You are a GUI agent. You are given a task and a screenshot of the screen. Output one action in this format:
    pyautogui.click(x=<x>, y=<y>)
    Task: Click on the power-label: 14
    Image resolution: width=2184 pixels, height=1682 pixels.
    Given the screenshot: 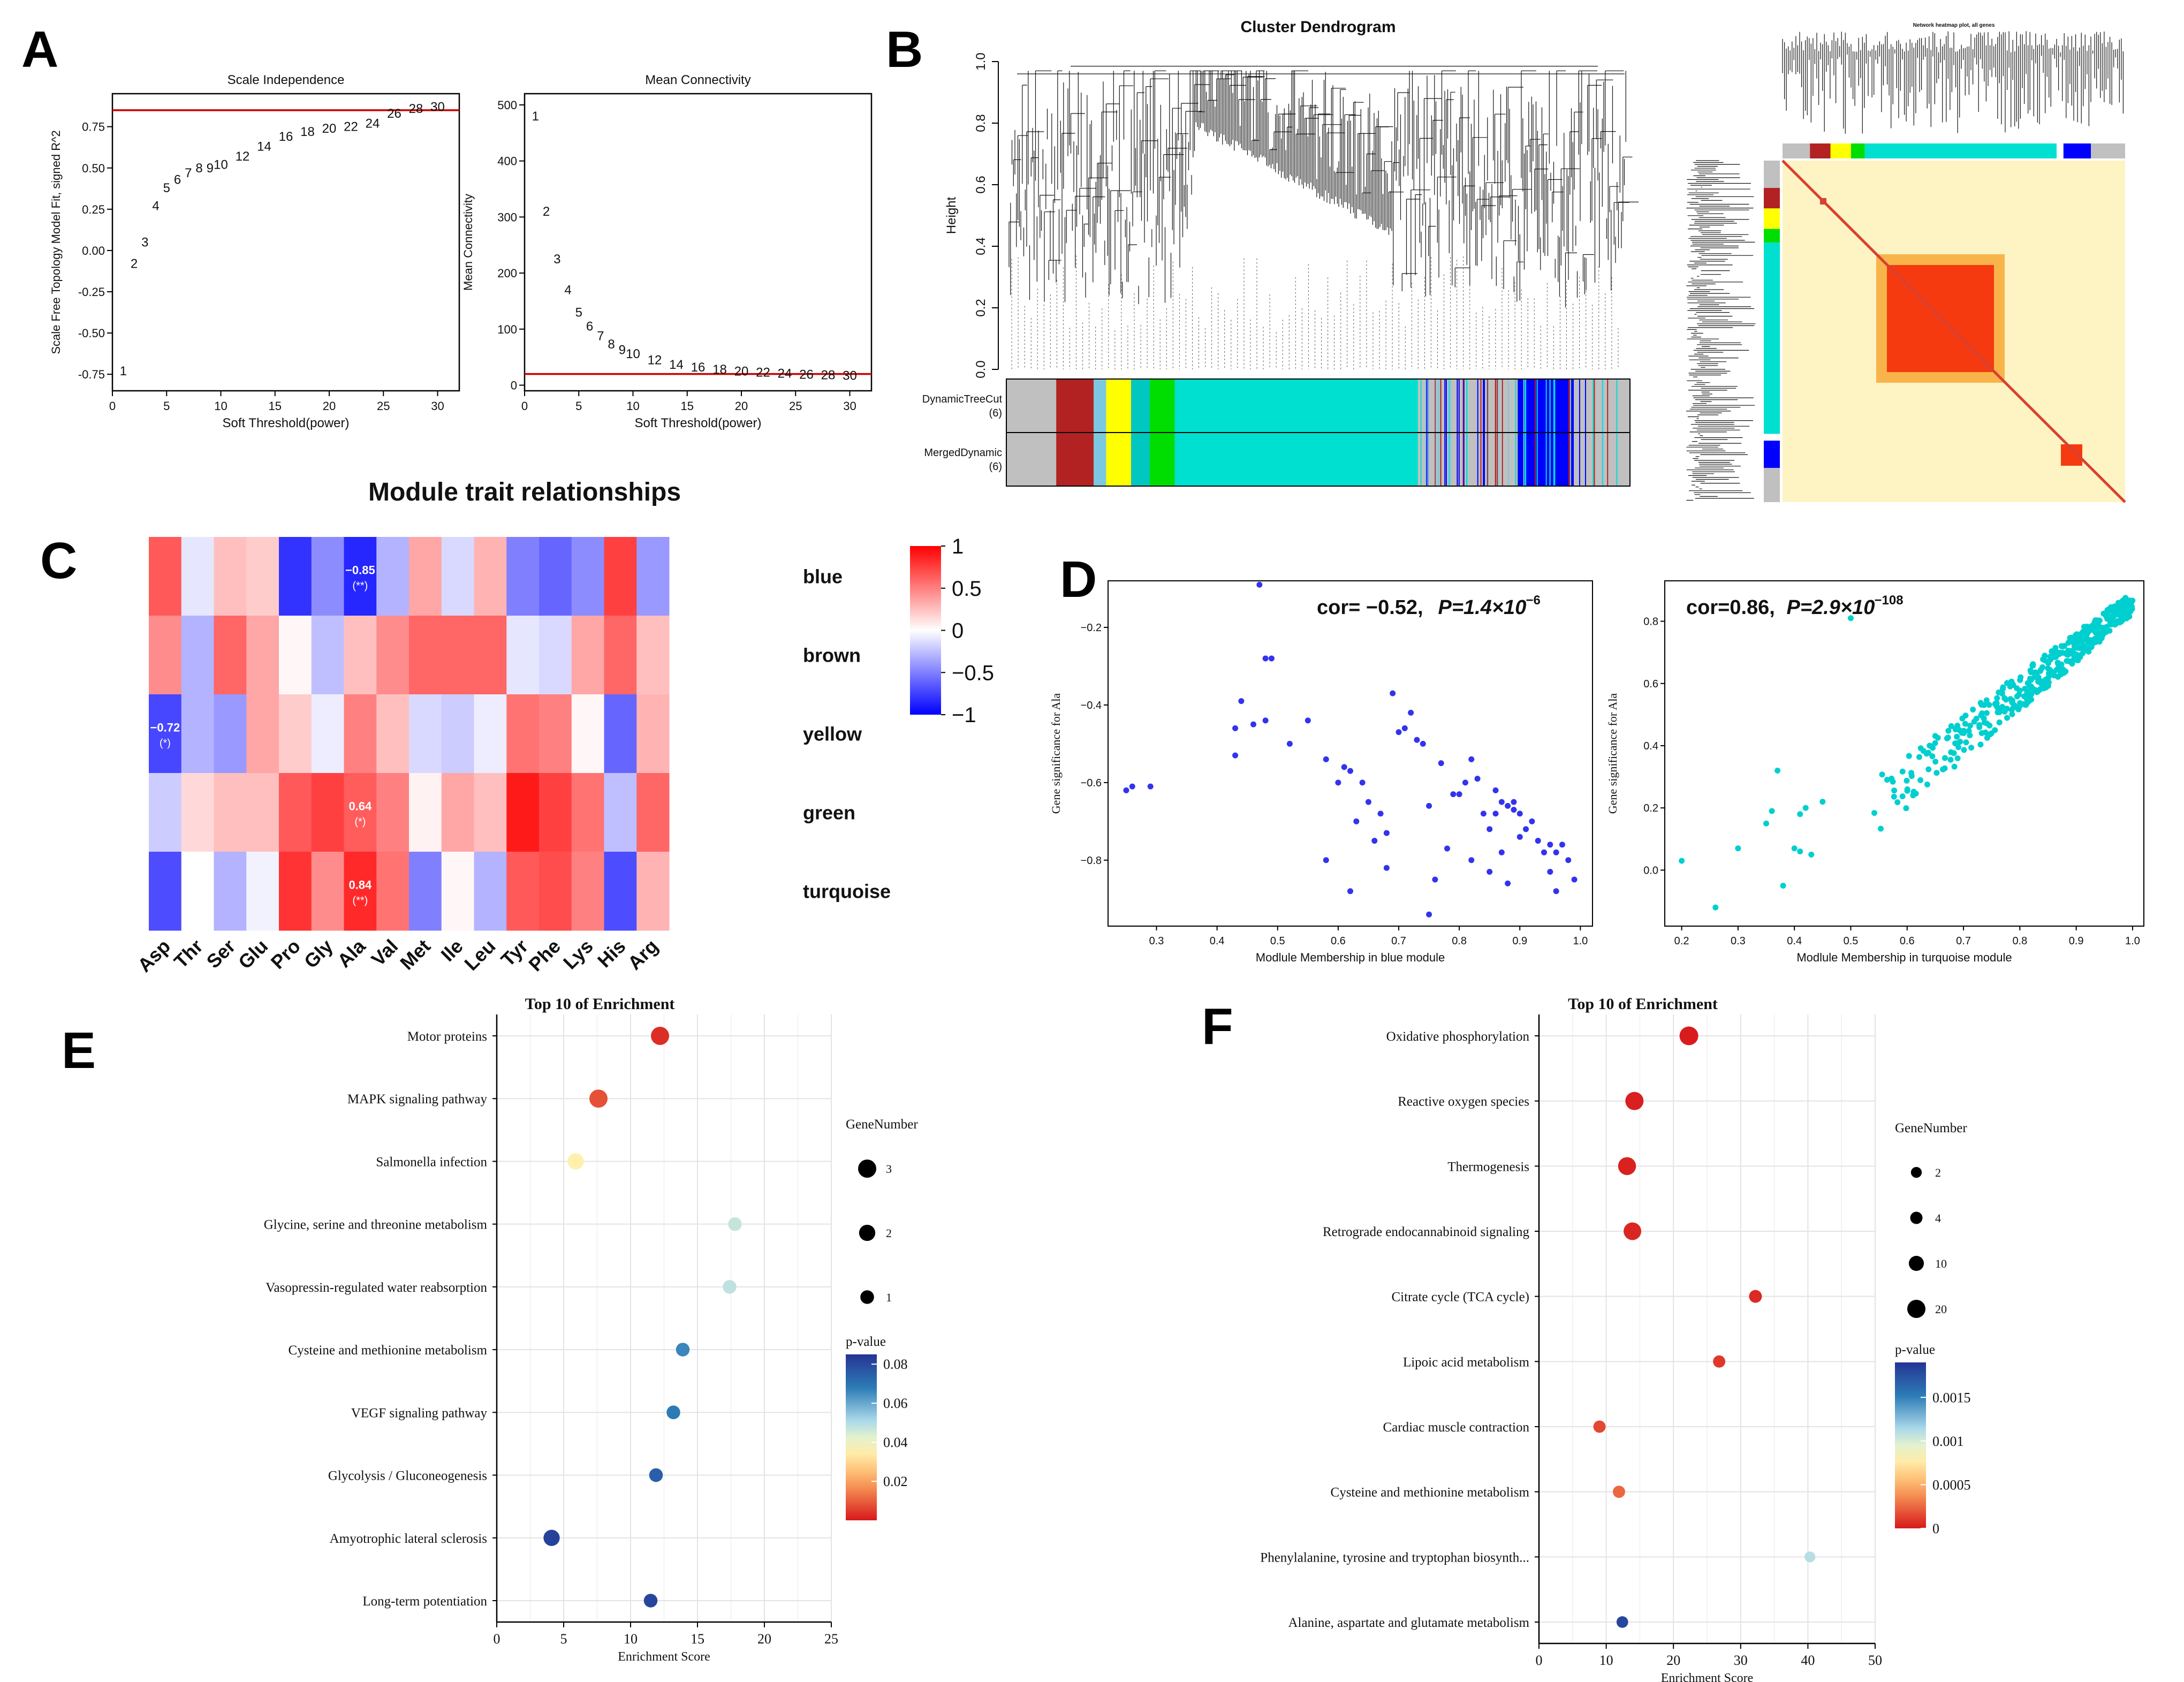 What is the action you would take?
    pyautogui.click(x=676, y=365)
    